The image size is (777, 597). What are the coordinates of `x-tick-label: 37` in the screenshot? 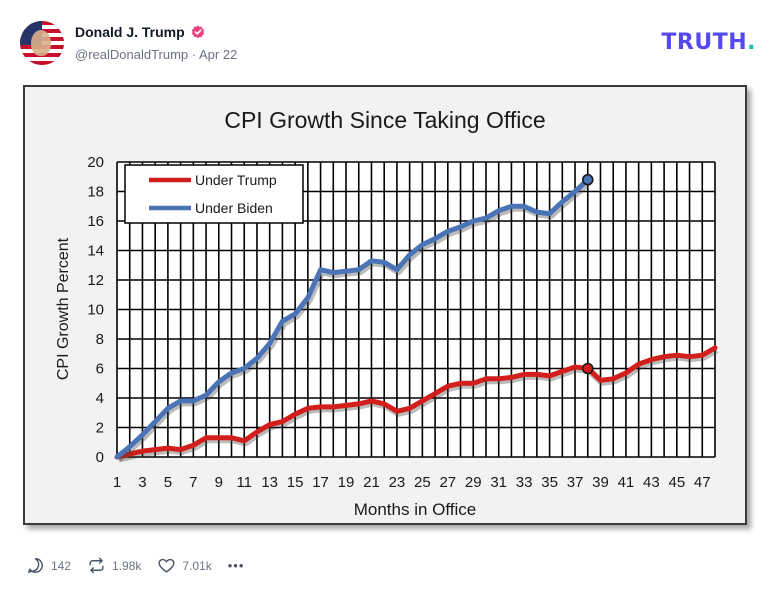 It's located at (575, 482).